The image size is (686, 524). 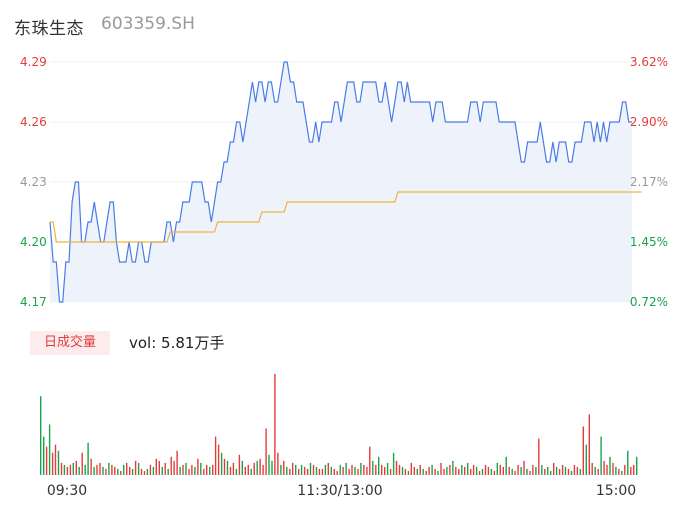 I want to click on left-tick-label: 4.29, so click(x=33, y=62).